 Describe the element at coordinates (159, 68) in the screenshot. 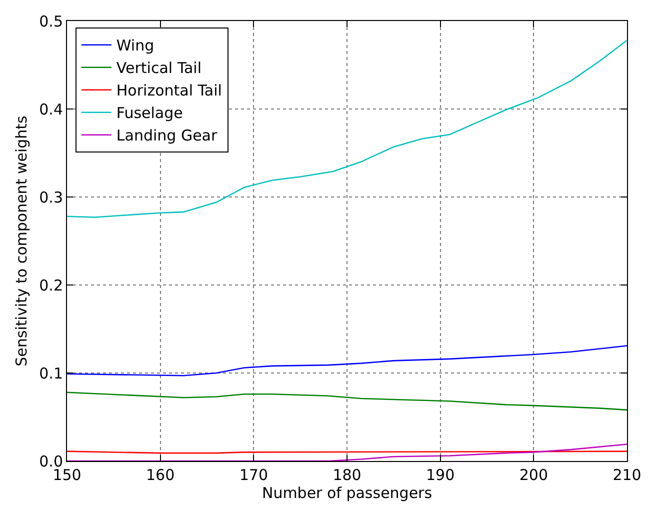

I see `legend-label: Vertical Tail` at that location.